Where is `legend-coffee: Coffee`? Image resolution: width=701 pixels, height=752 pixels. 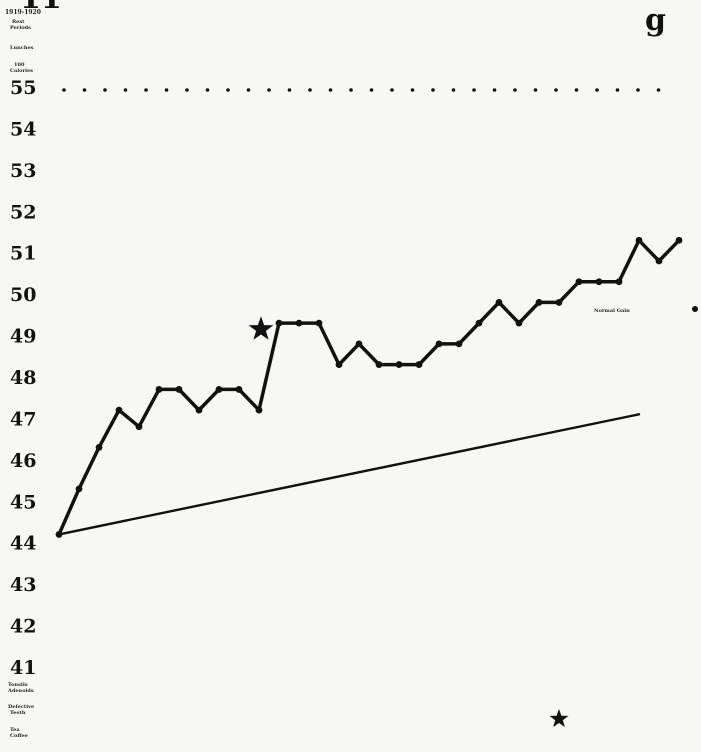
legend-coffee: Coffee is located at coordinates (19, 736).